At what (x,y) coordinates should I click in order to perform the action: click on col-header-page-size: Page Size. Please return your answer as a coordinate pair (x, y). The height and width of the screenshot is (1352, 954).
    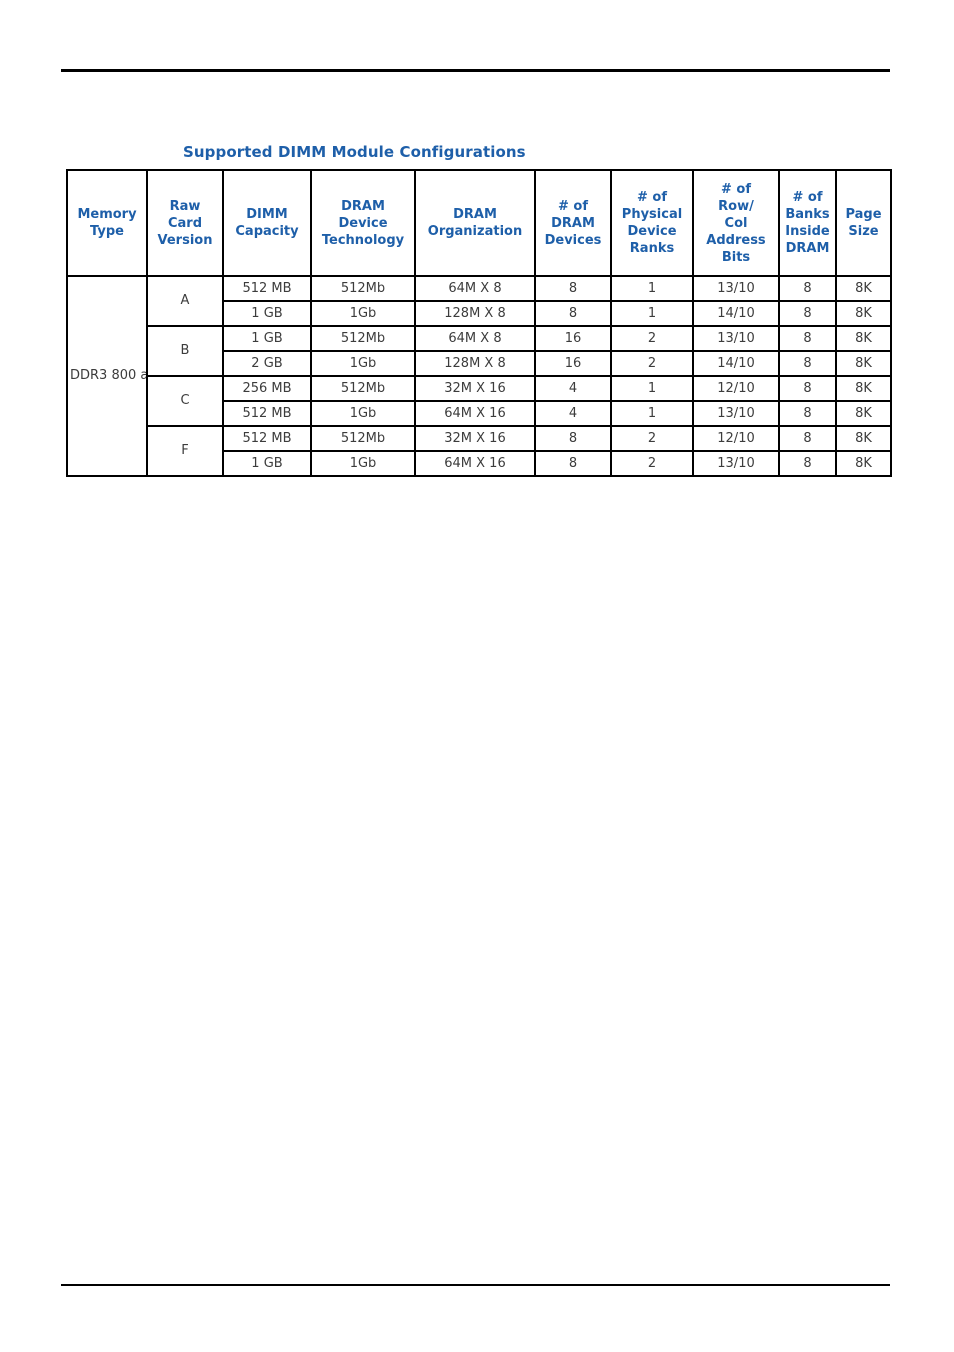
    Looking at the image, I should click on (863, 223).